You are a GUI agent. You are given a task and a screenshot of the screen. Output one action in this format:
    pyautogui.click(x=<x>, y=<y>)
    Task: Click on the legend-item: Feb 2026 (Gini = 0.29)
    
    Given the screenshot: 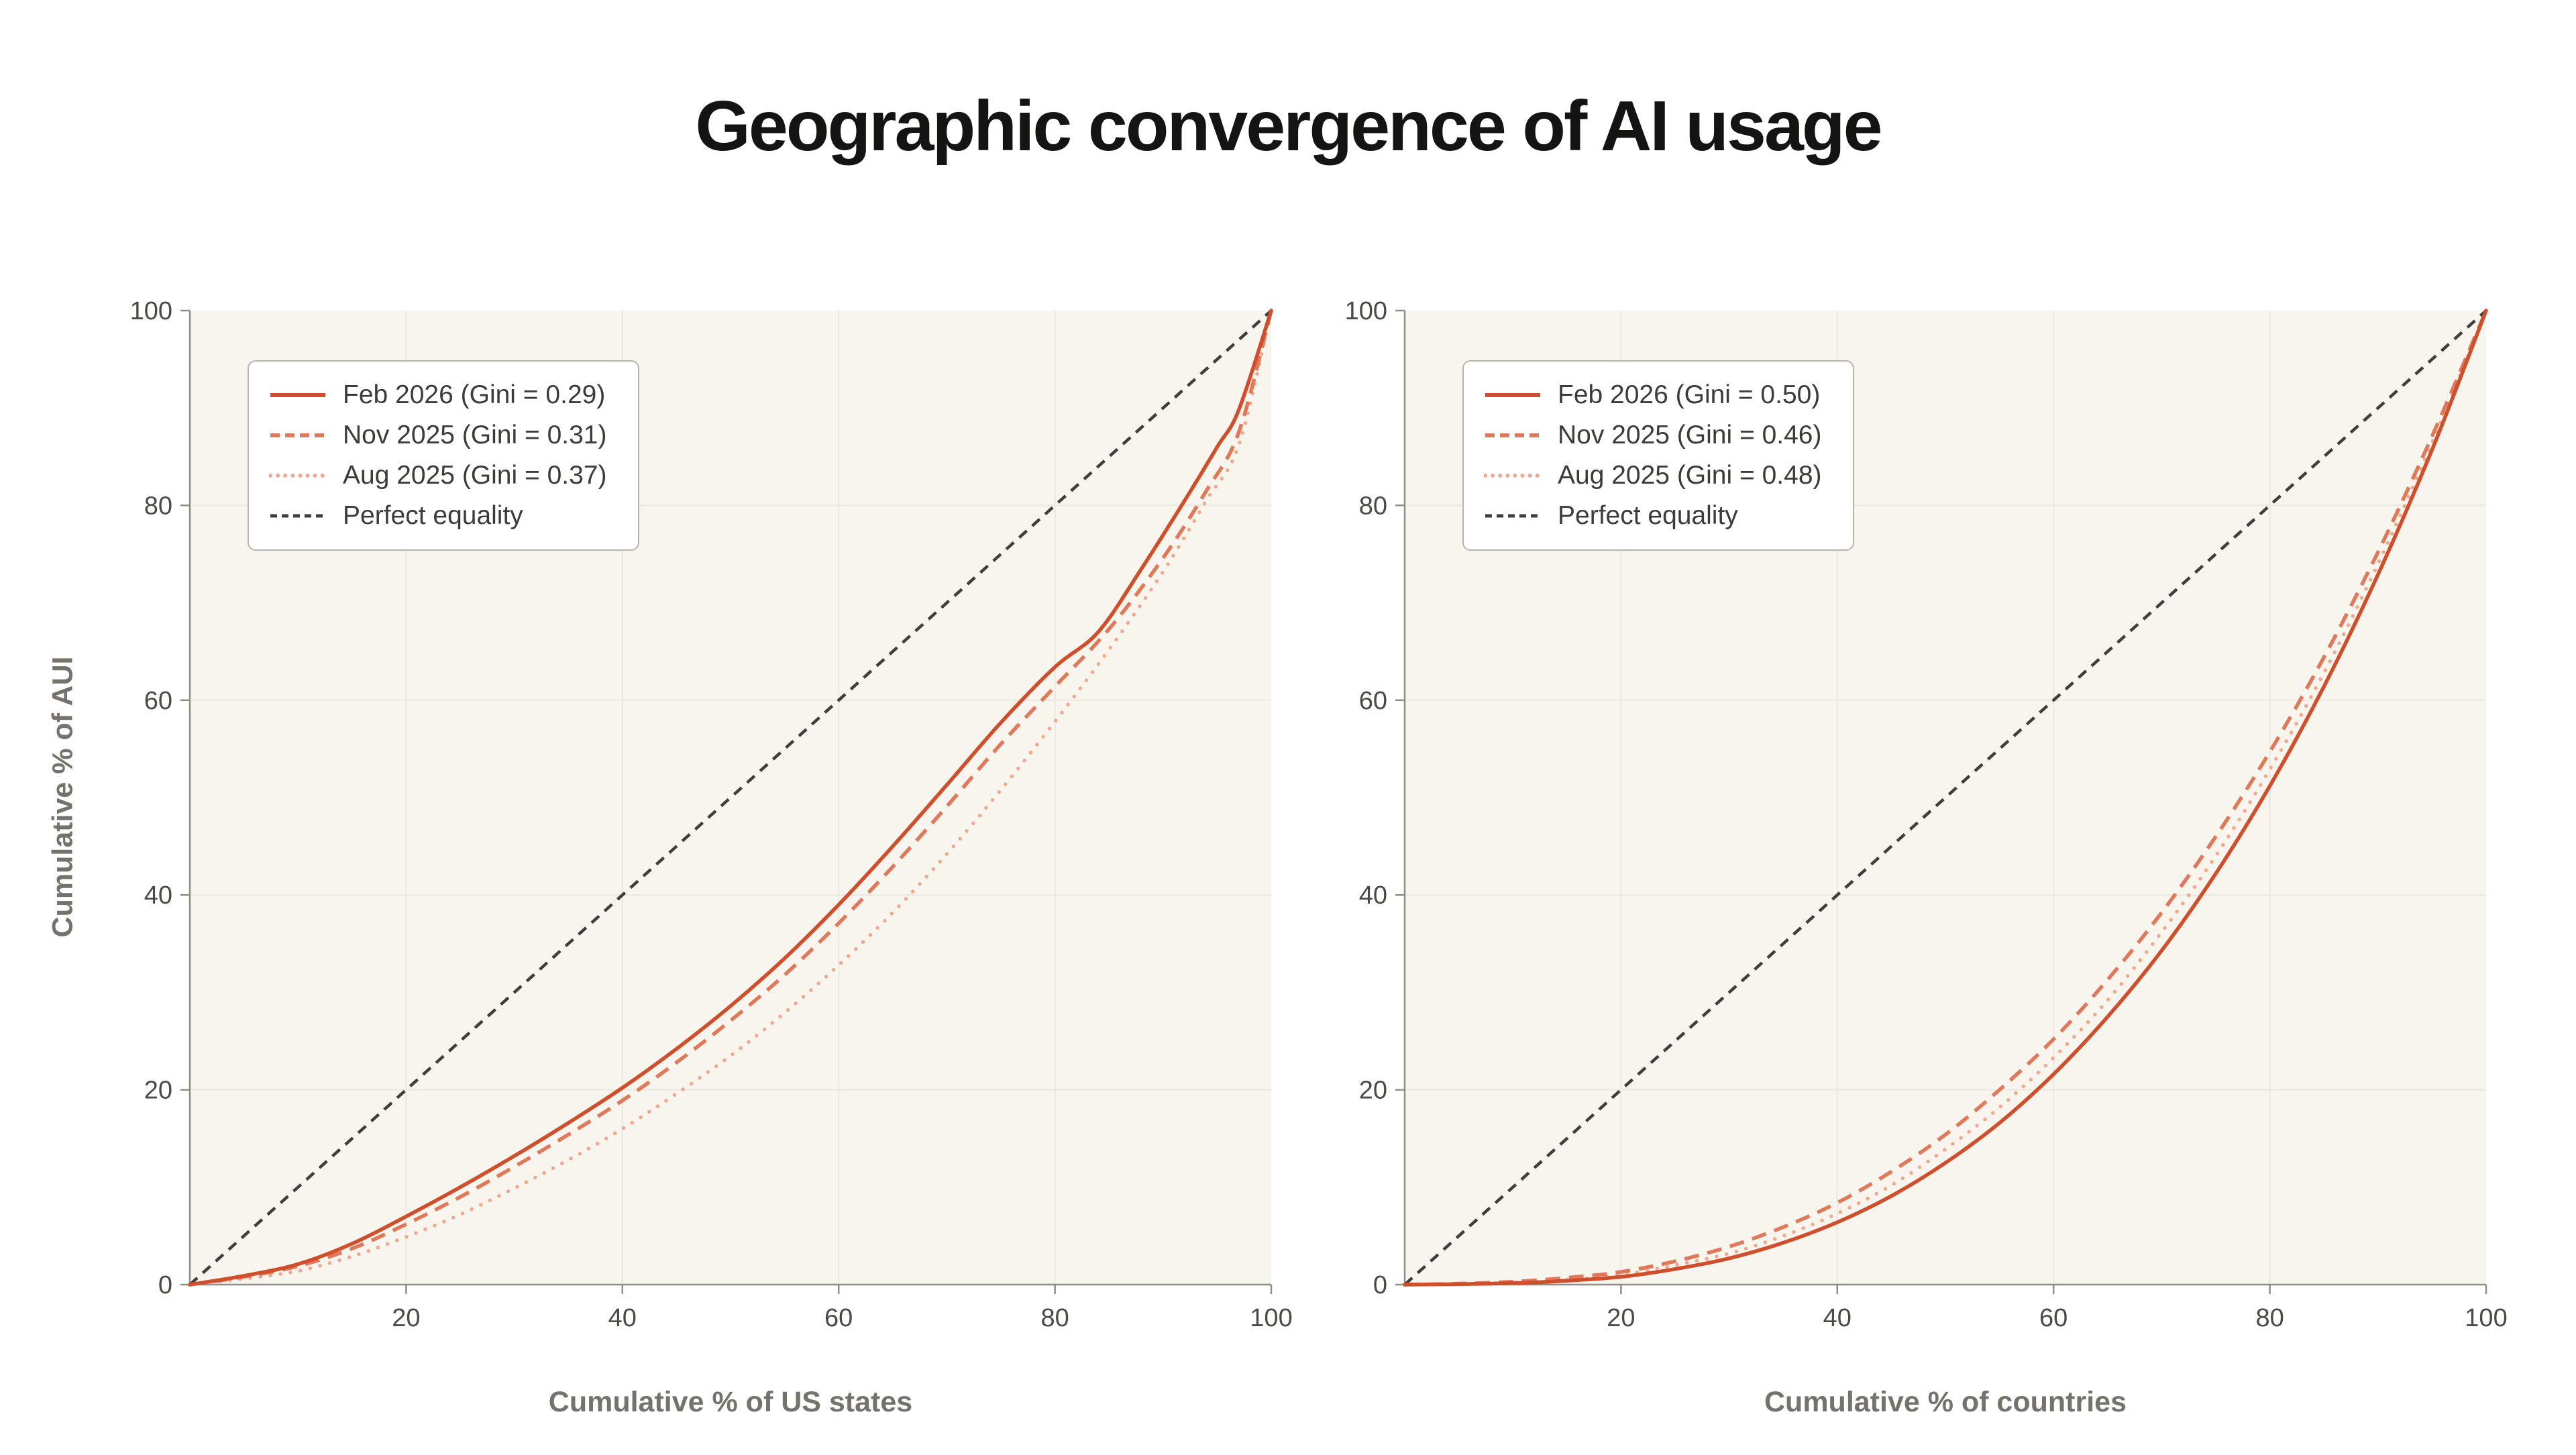 What is the action you would take?
    pyautogui.click(x=438, y=395)
    